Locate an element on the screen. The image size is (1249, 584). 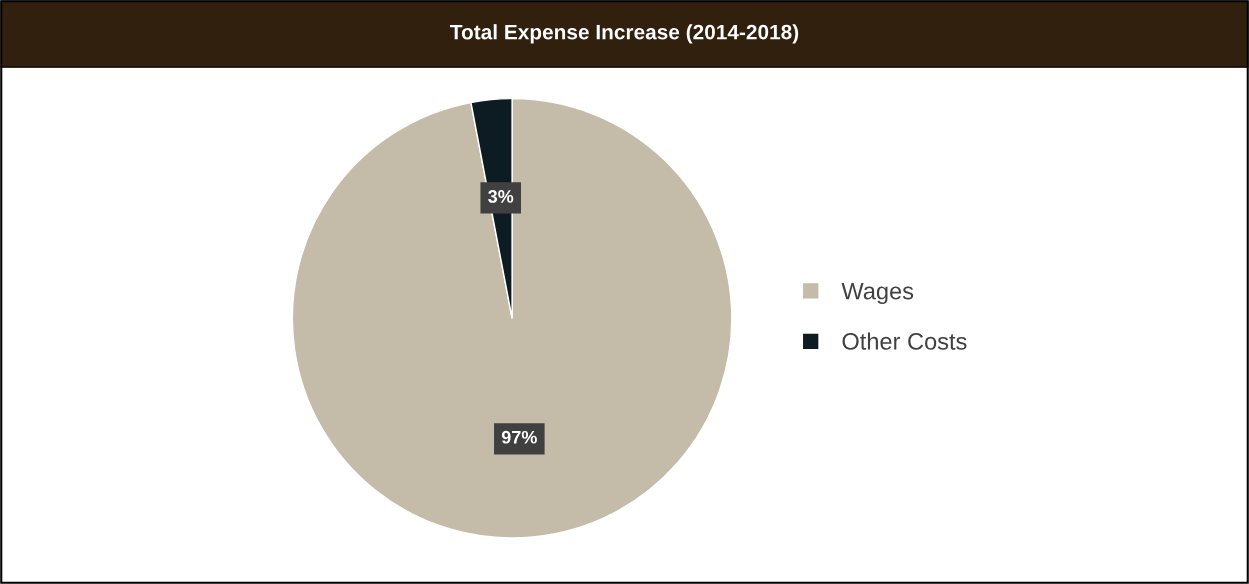
chart-title: Total Expense Increase (2014-2018) is located at coordinates (624, 34).